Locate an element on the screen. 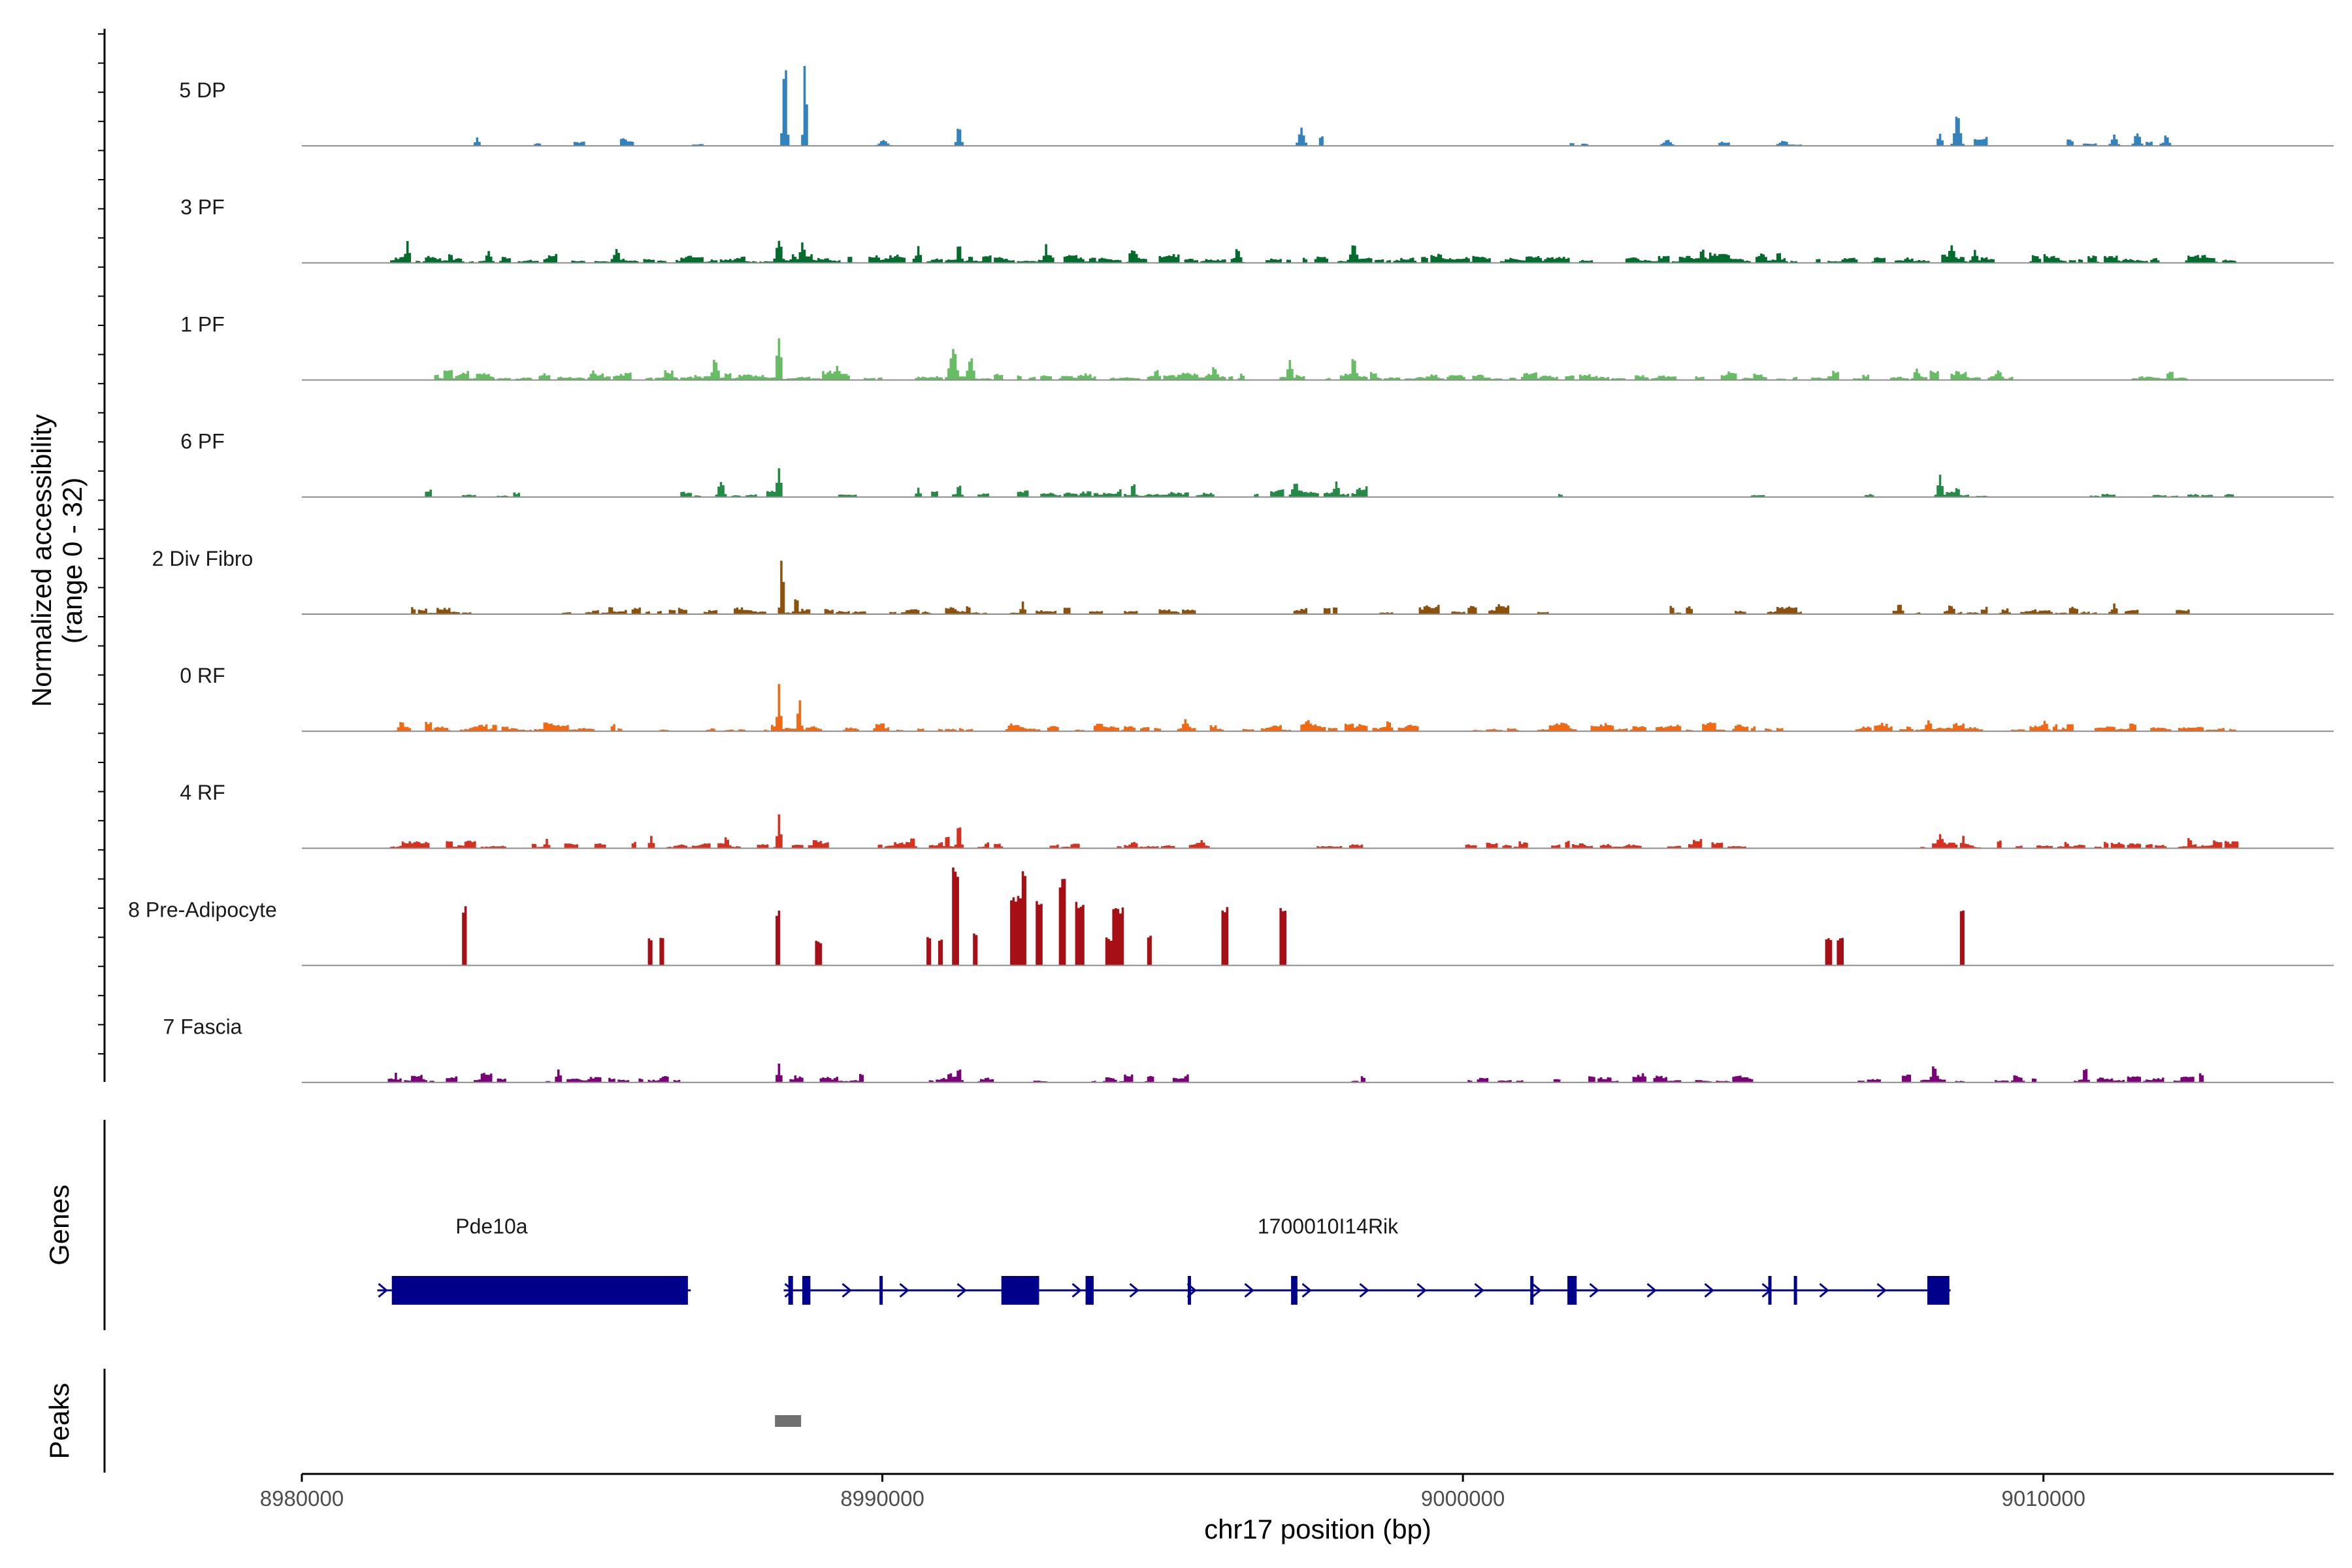 This screenshot has height=1568, width=2352. track-label: 4 RF is located at coordinates (202, 792).